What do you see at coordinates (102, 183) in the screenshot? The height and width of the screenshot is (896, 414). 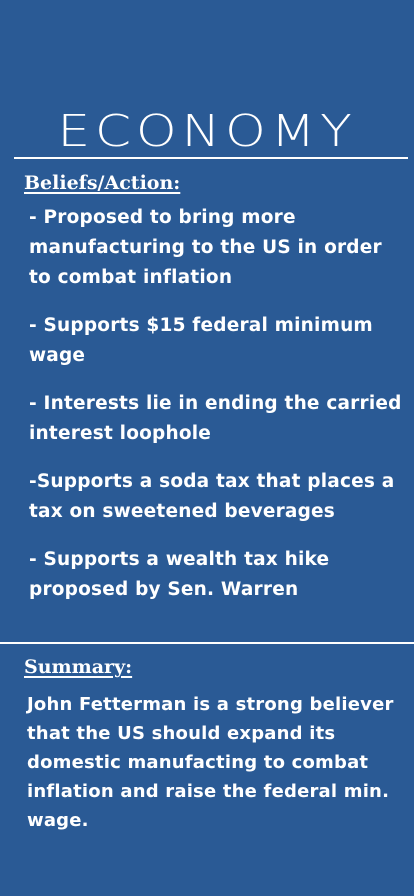 I see `beliefs-heading: Beliefs/Action:` at bounding box center [102, 183].